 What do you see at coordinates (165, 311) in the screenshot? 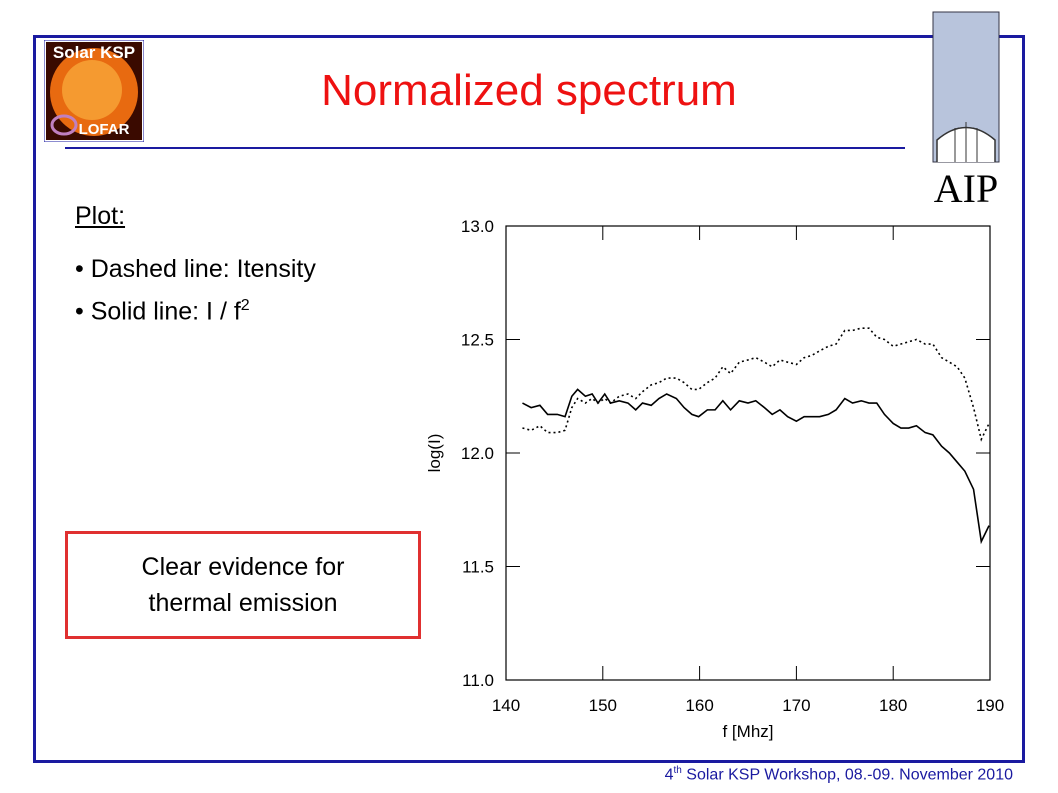
I see `bullet-text: Solid line: I / f` at bounding box center [165, 311].